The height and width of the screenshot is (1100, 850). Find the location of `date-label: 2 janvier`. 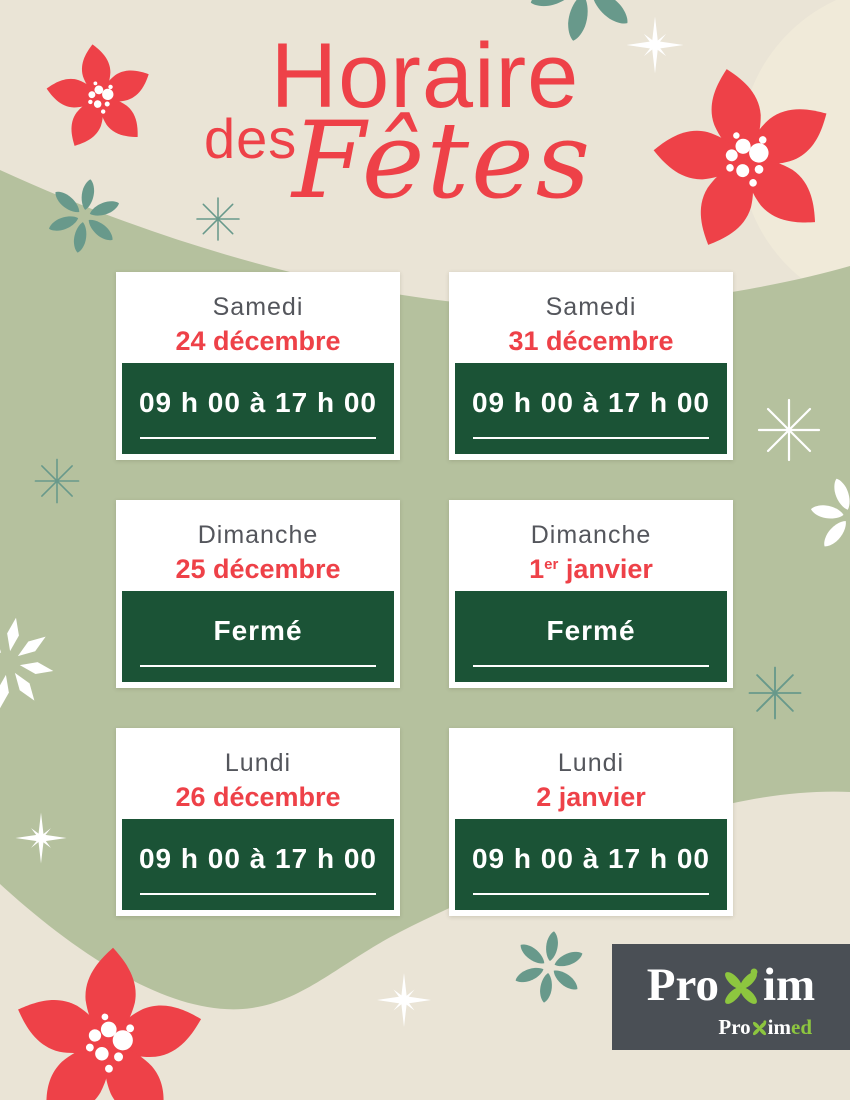

date-label: 2 janvier is located at coordinates (591, 797).